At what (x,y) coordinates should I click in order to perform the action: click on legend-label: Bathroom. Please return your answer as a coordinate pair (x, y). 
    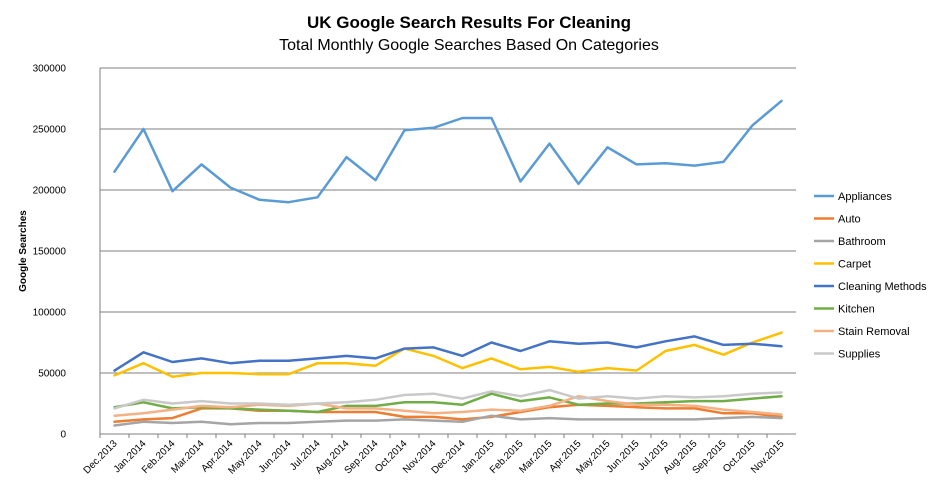
    Looking at the image, I should click on (862, 242).